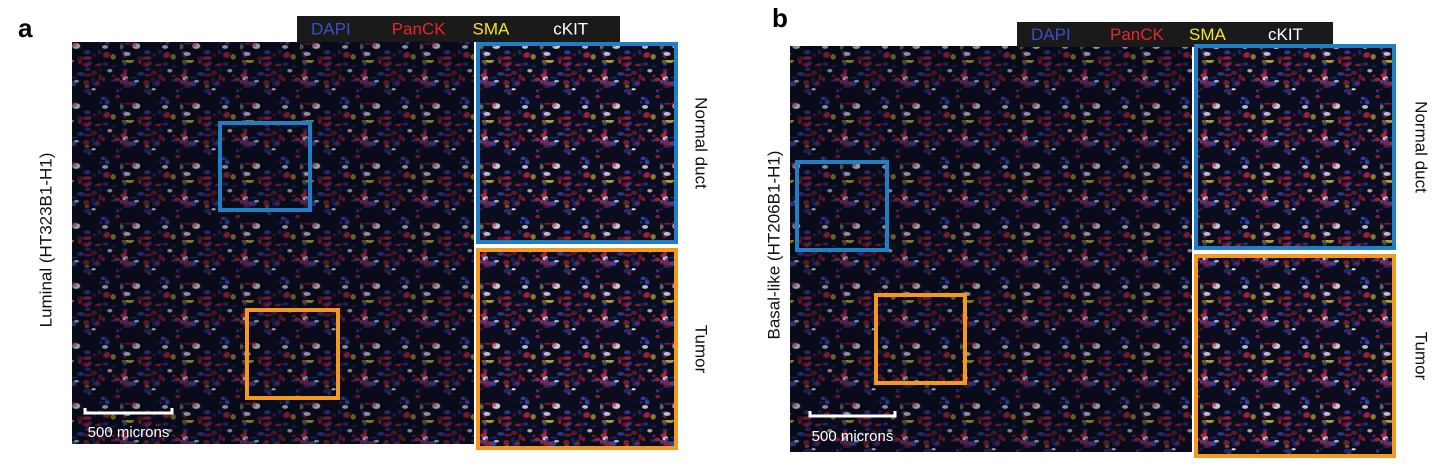  I want to click on sample-label: Luminal (HT323B1-H1), so click(45, 240).